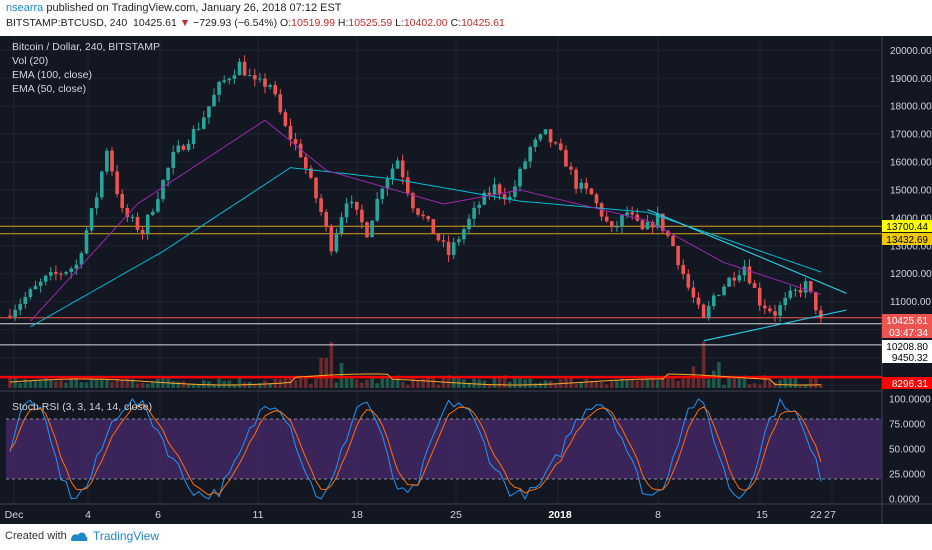  What do you see at coordinates (420, 515) in the screenshot?
I see `time-axis: Dec 4 6 11 18 25 2018 8 15 22 27` at bounding box center [420, 515].